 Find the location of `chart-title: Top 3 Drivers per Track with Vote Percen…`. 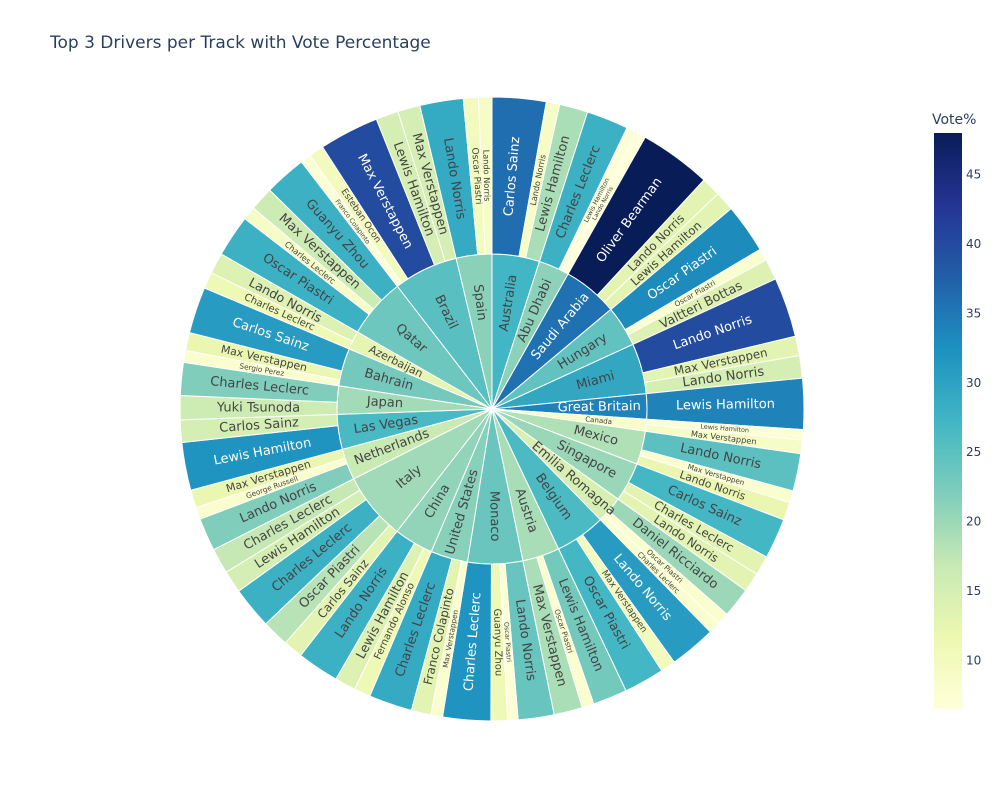

chart-title: Top 3 Drivers per Track with Vote Percen… is located at coordinates (240, 43).